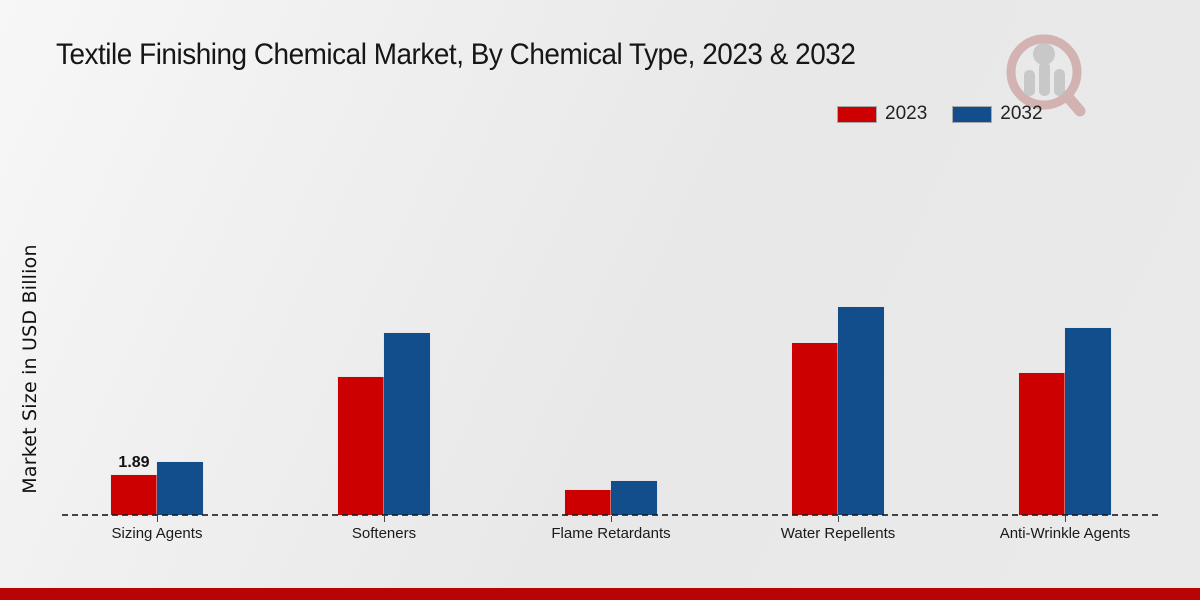  What do you see at coordinates (588, 502) in the screenshot?
I see `bar-2023-flame-retardants` at bounding box center [588, 502].